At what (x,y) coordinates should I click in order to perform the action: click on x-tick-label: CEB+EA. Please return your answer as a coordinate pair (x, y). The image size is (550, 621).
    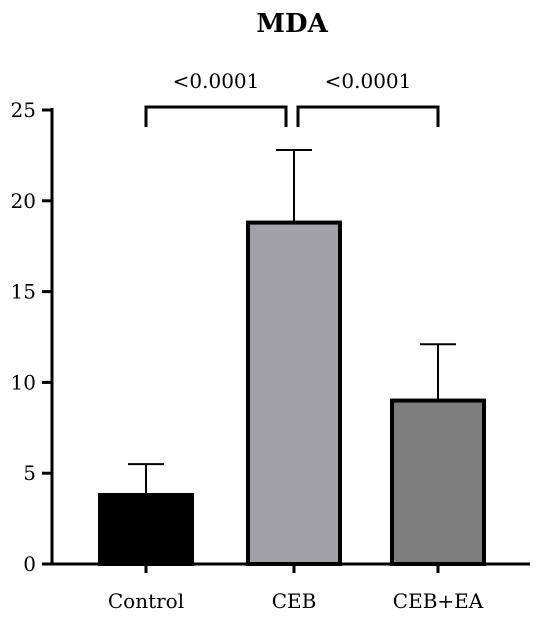
    Looking at the image, I should click on (438, 601).